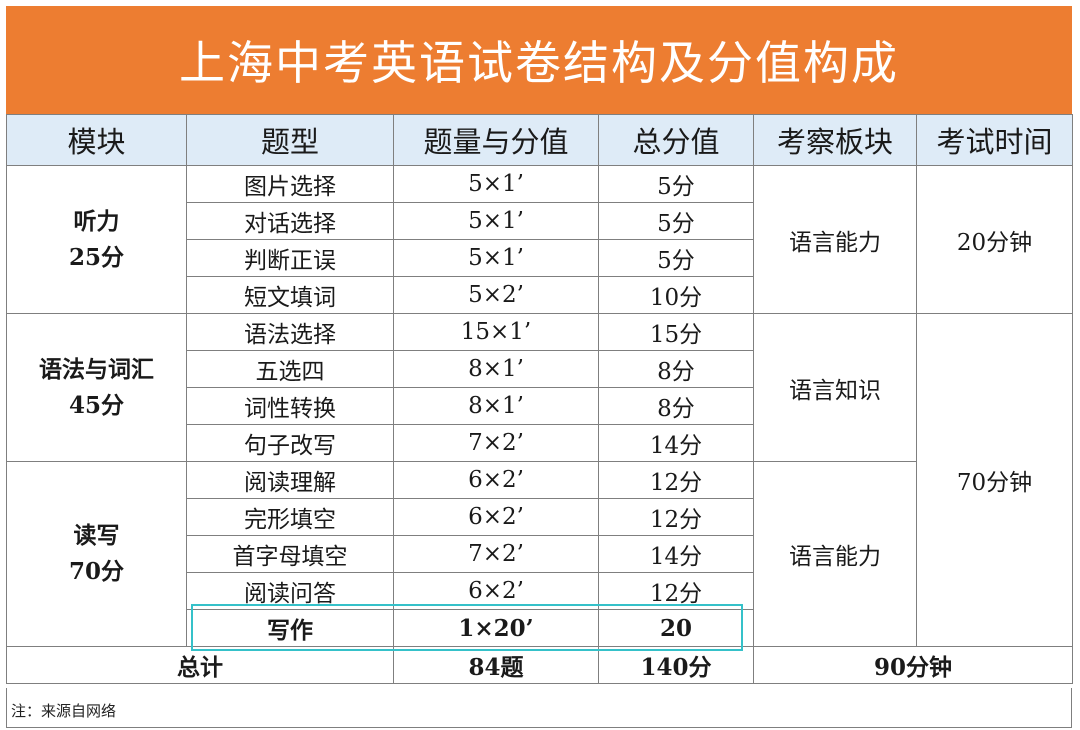  What do you see at coordinates (994, 239) in the screenshot?
I see `time-listening: 20分钟` at bounding box center [994, 239].